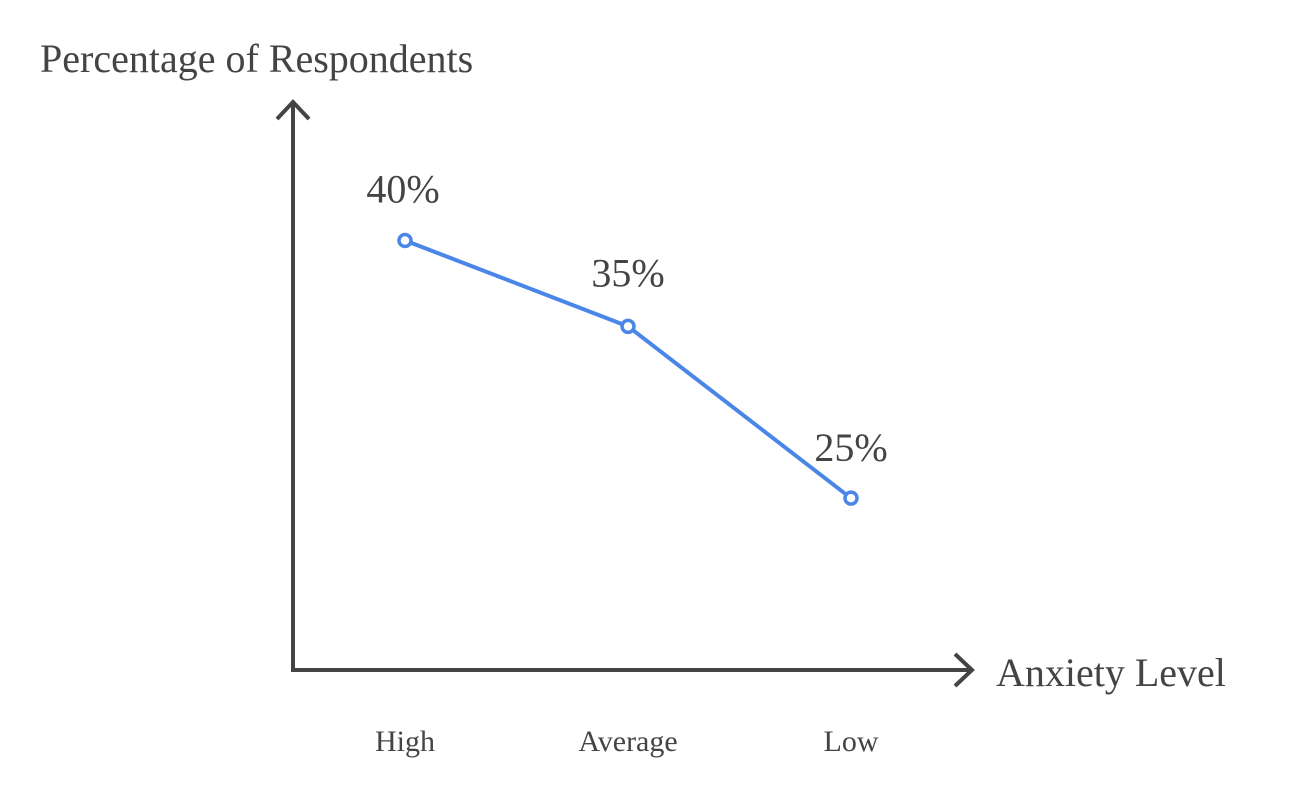 The height and width of the screenshot is (796, 1299). What do you see at coordinates (964, 670) in the screenshot?
I see `x-axis-arrowhead` at bounding box center [964, 670].